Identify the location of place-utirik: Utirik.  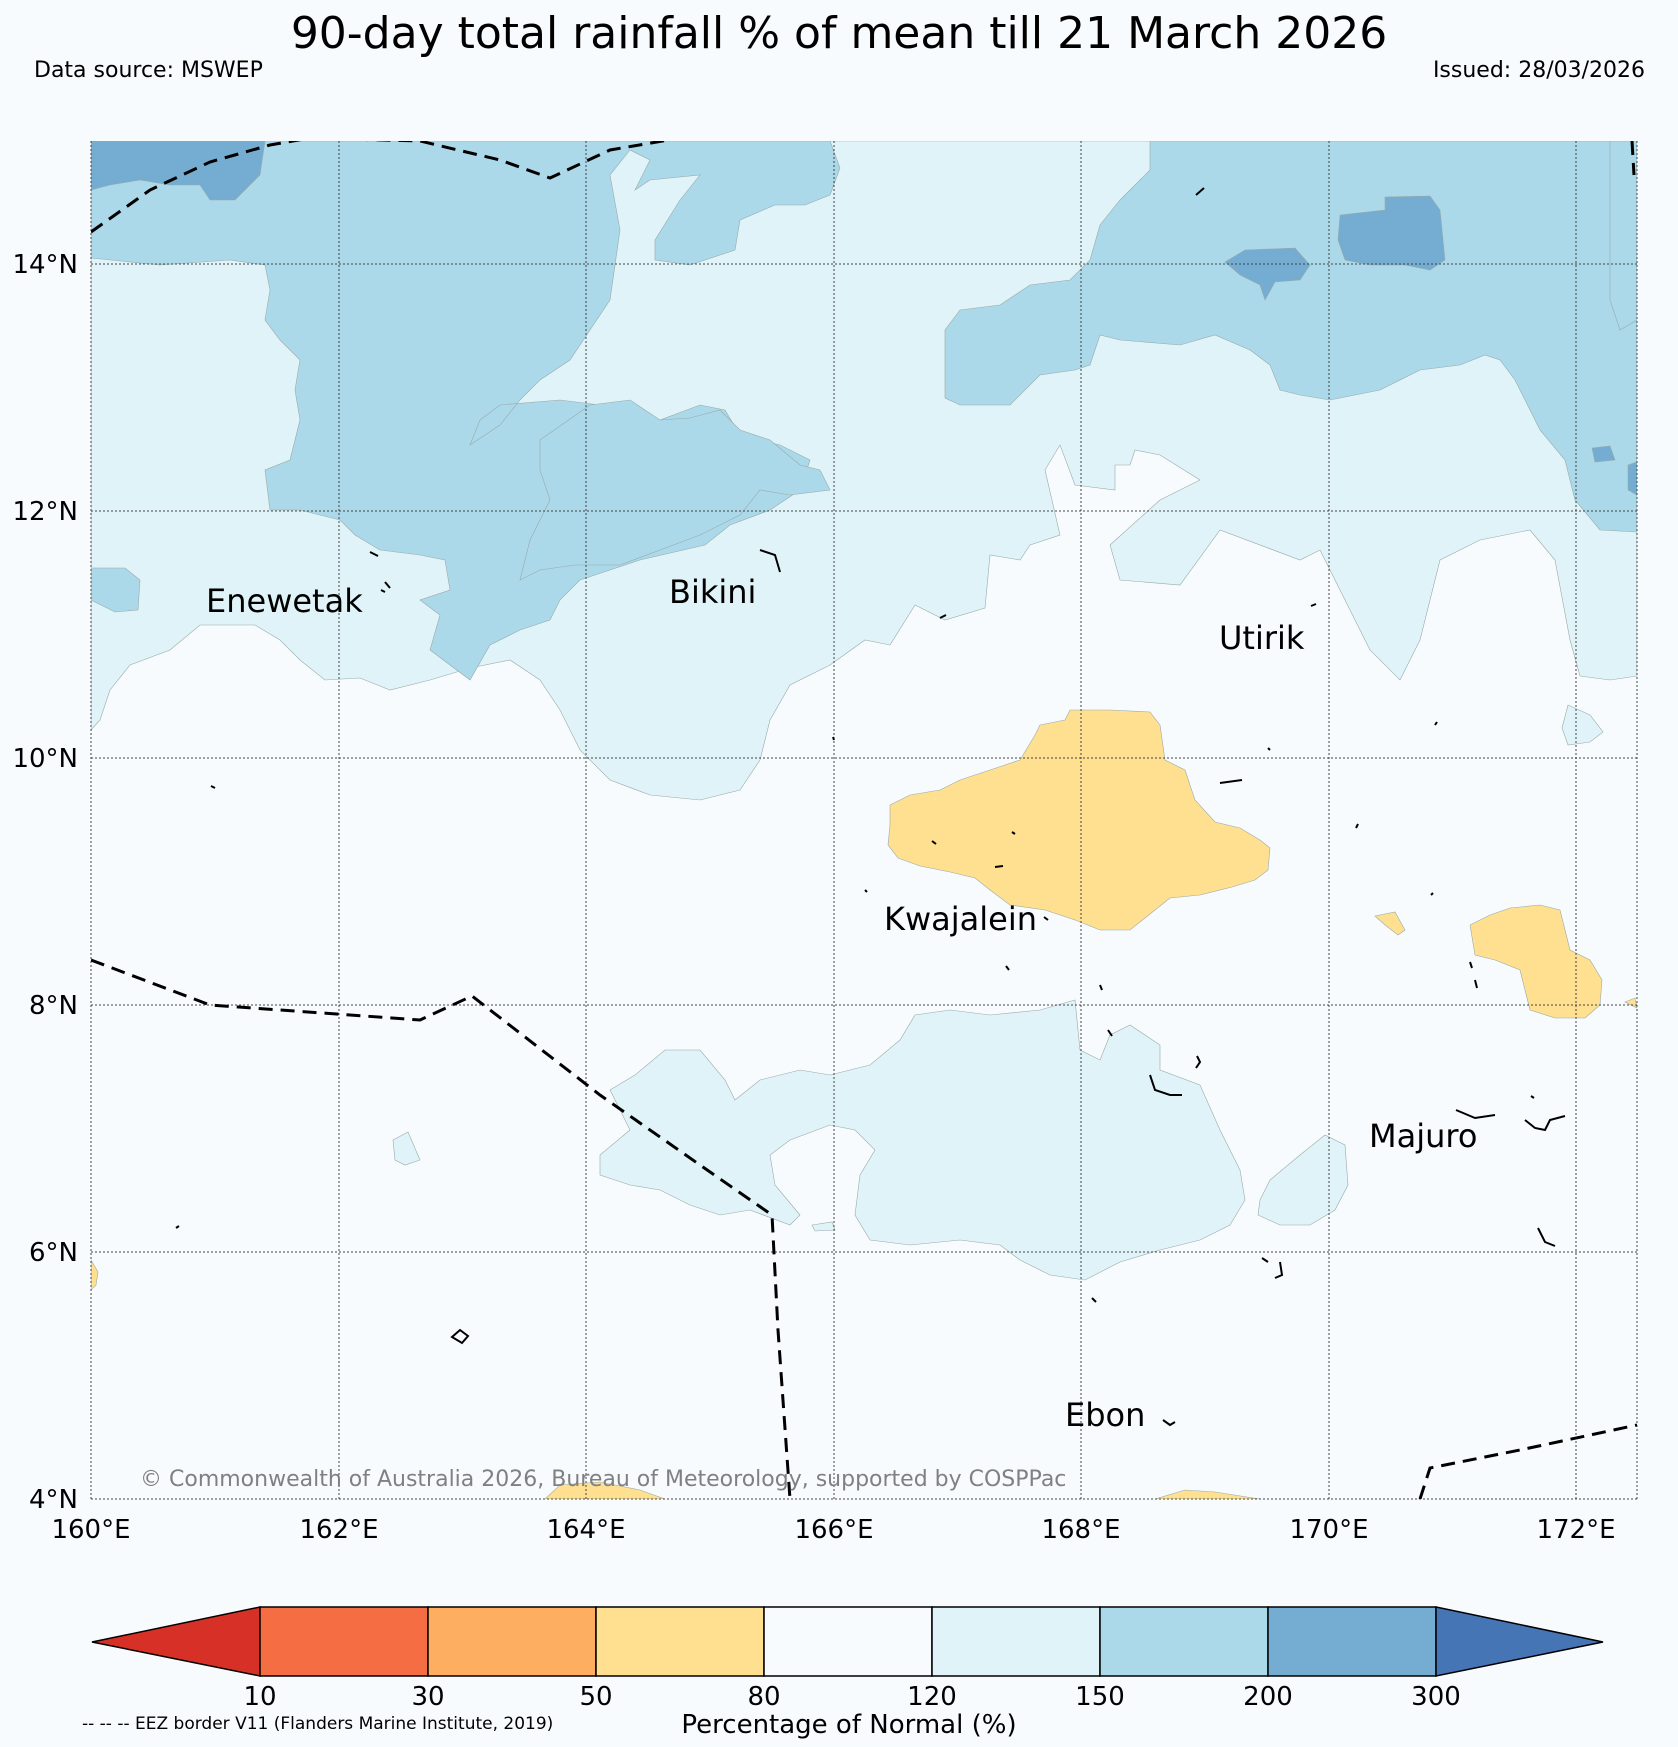
(1262, 638).